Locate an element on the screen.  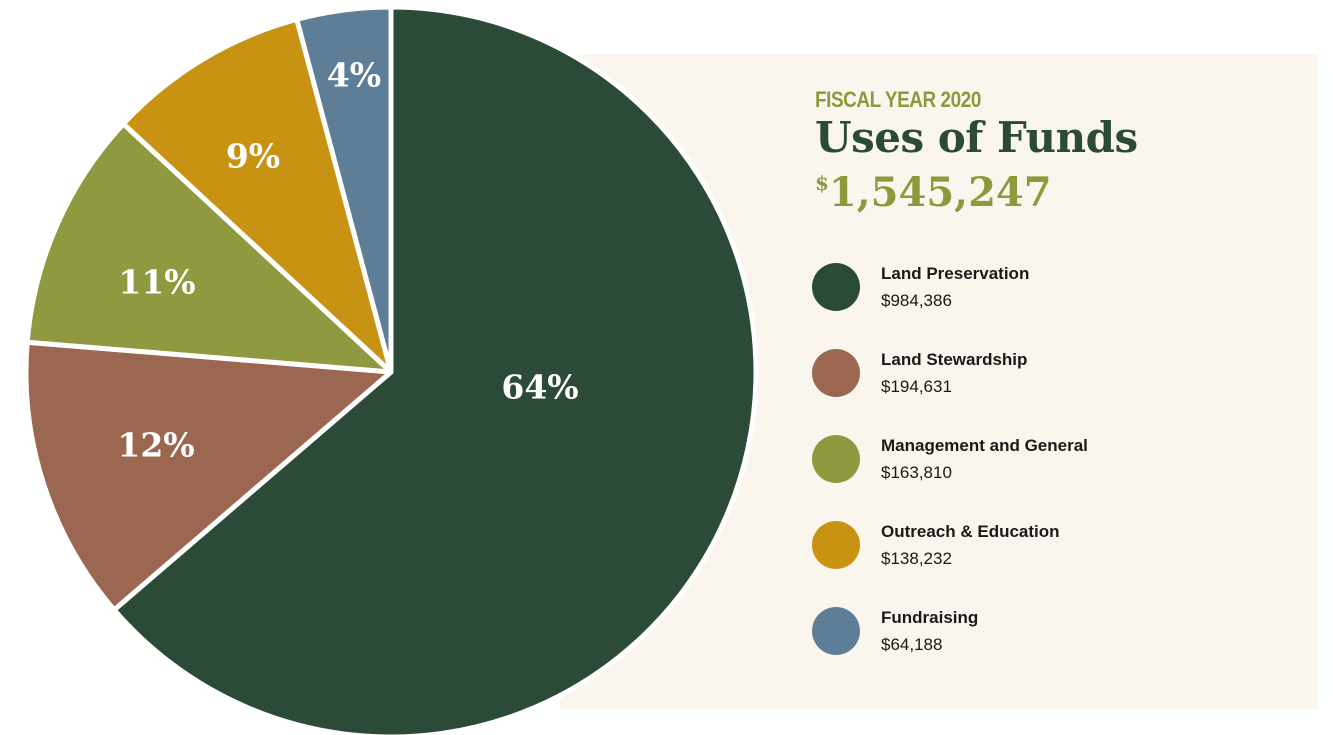
pie-slice-percent-label: 64% is located at coordinates (539, 387).